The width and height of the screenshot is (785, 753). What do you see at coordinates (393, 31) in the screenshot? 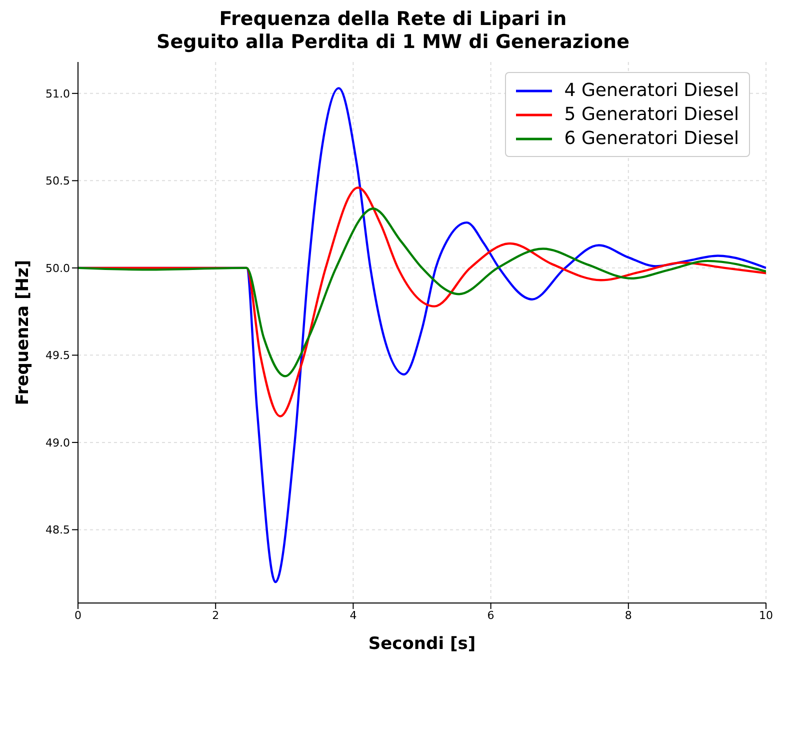
I see `chart-title: Frequenza della Rete di Lipari in Seguito alla Perdita di 1 MW di Generazione` at bounding box center [393, 31].